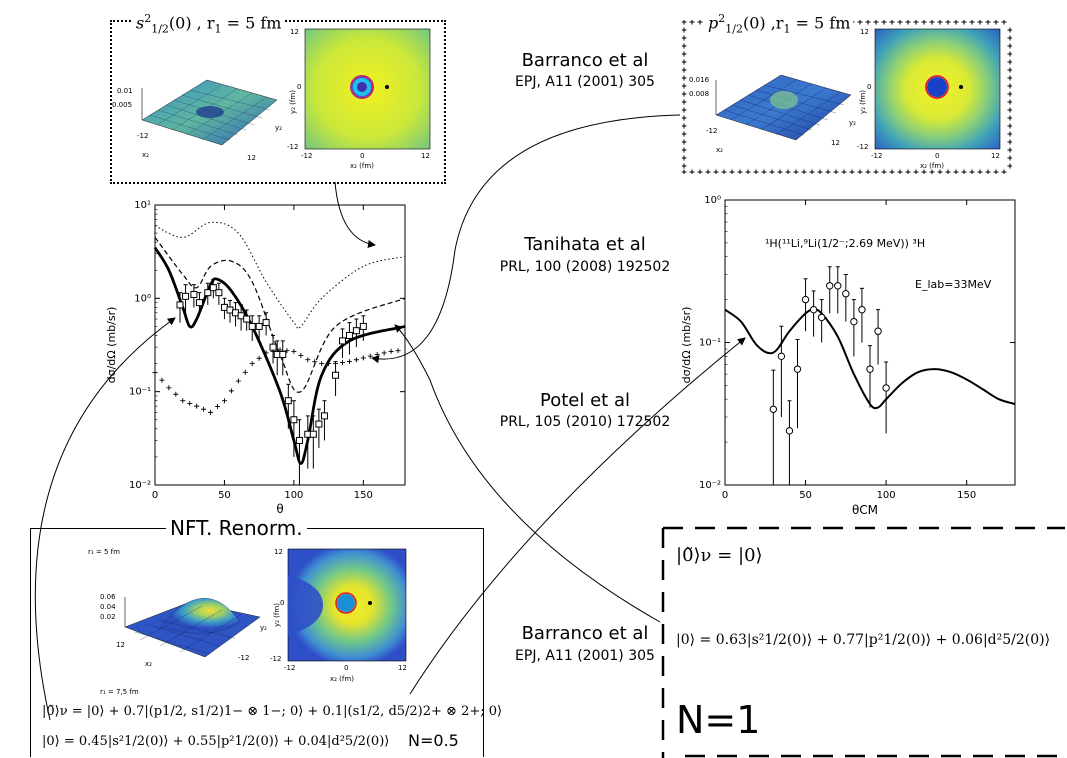 The height and width of the screenshot is (758, 1067). What do you see at coordinates (362, 166) in the screenshot?
I see `s-map-xlabel: x₂ (fm)` at bounding box center [362, 166].